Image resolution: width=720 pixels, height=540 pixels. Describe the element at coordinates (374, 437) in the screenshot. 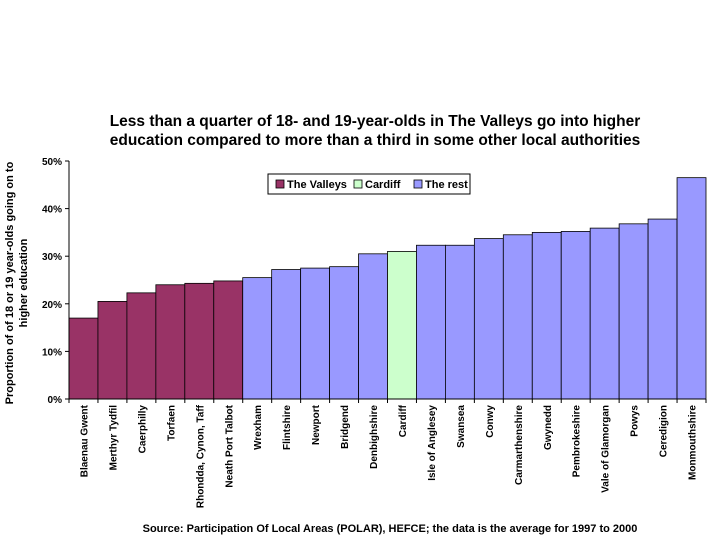

I see `category-label-10: Denbighshire` at that location.